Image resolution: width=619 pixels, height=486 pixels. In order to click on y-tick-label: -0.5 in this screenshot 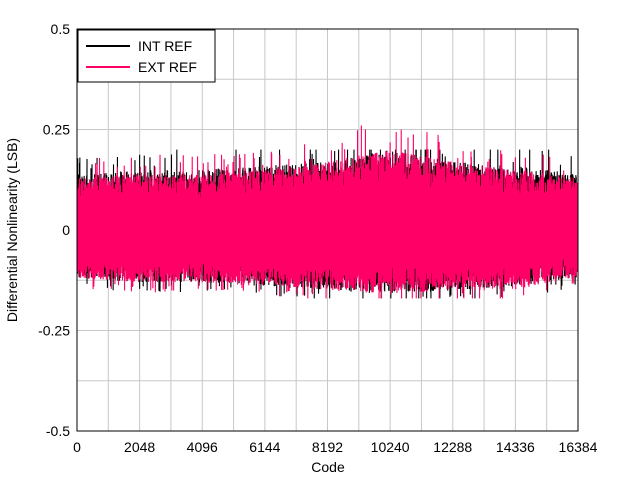, I will do `click(58, 431)`.